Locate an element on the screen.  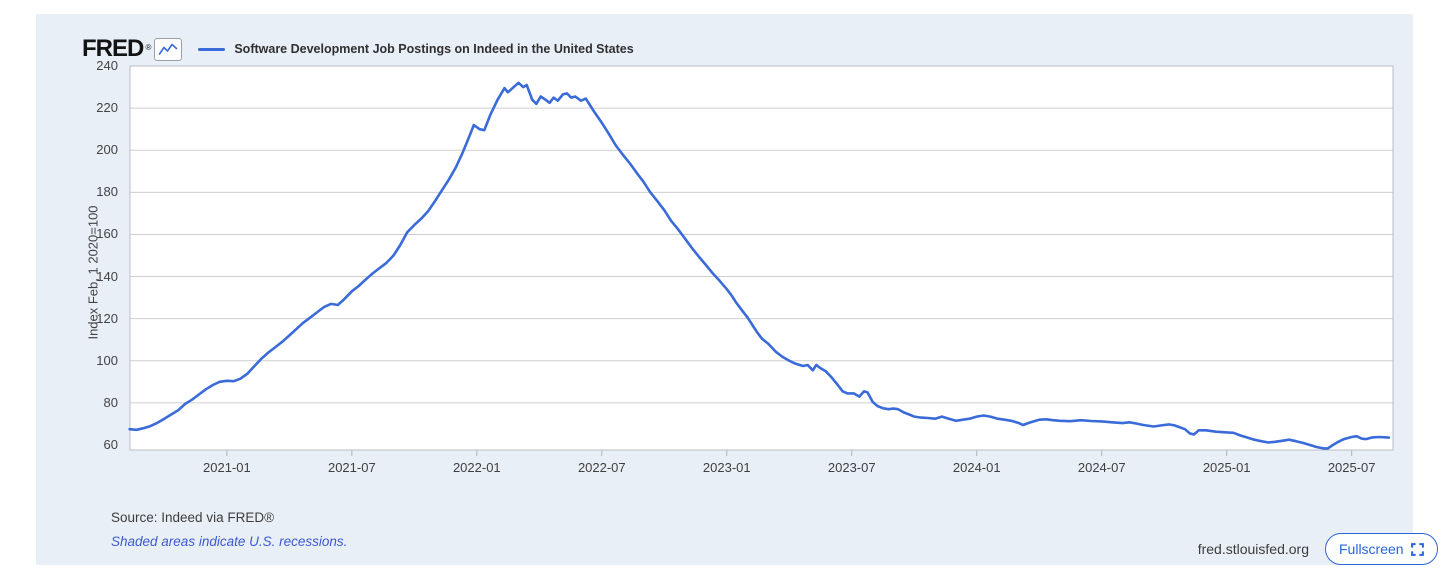
fullscreen-button: Fullscreen is located at coordinates (1381, 549).